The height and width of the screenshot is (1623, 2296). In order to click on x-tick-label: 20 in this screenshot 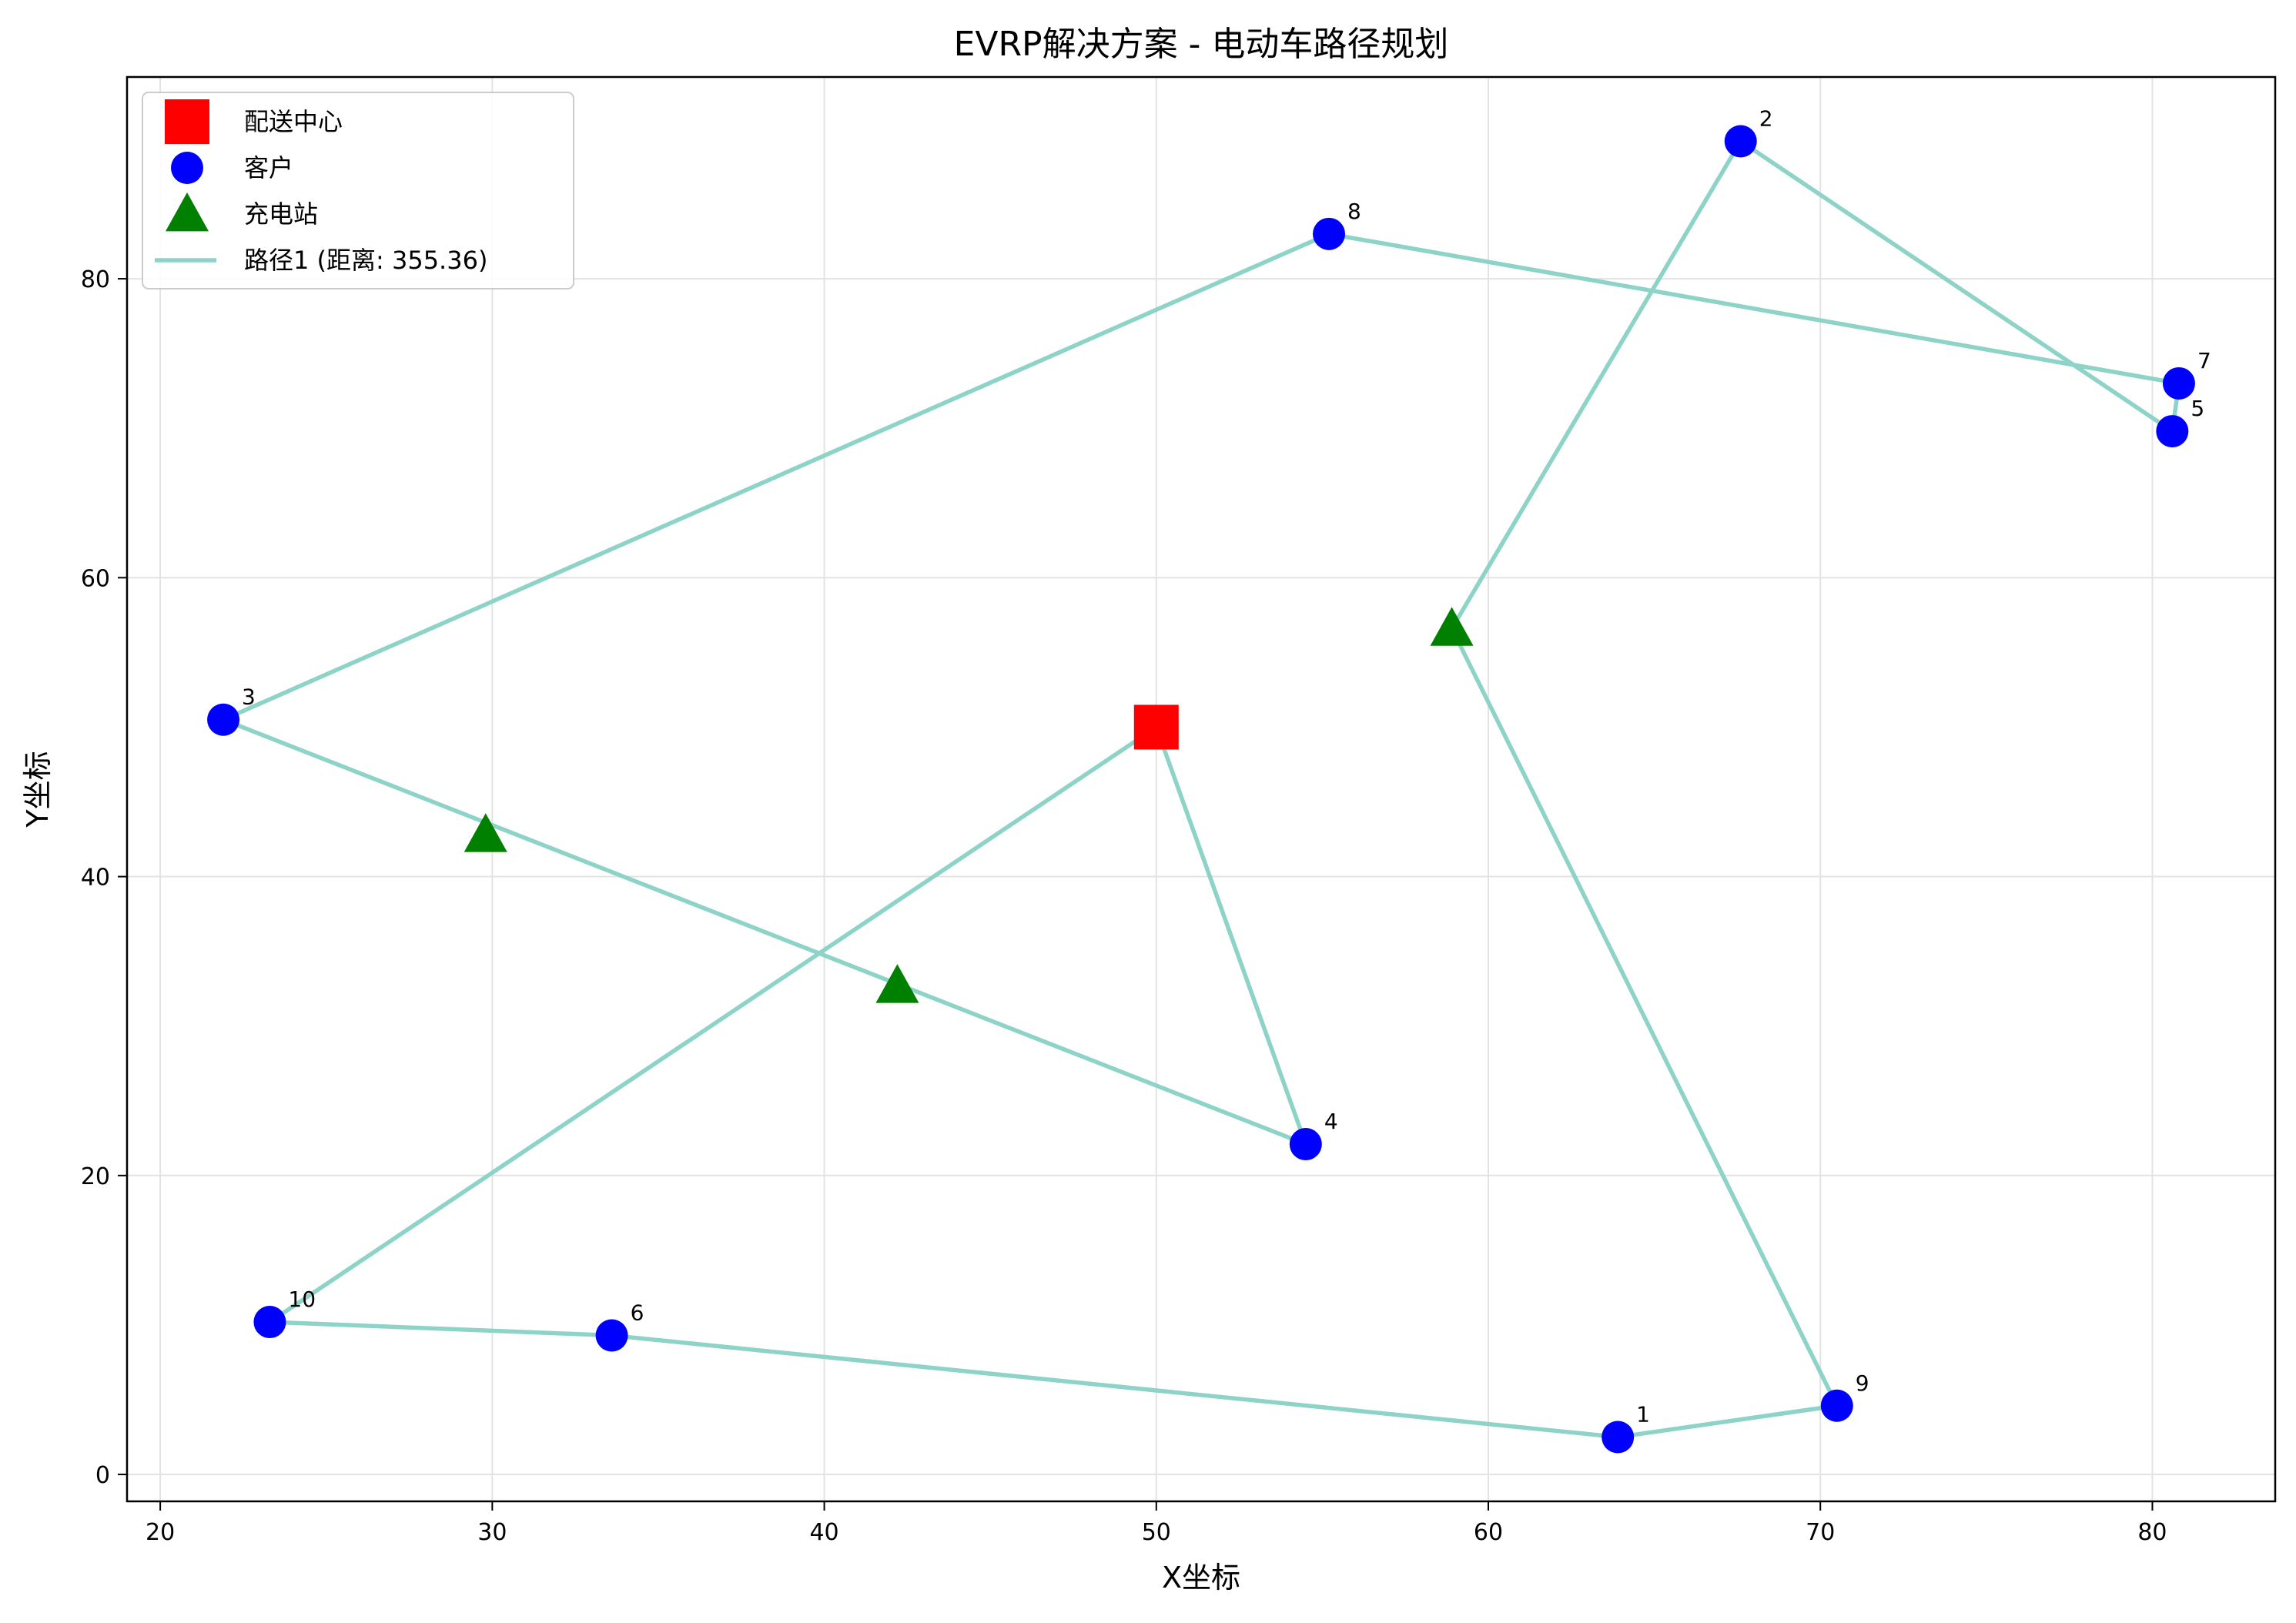, I will do `click(160, 1532)`.